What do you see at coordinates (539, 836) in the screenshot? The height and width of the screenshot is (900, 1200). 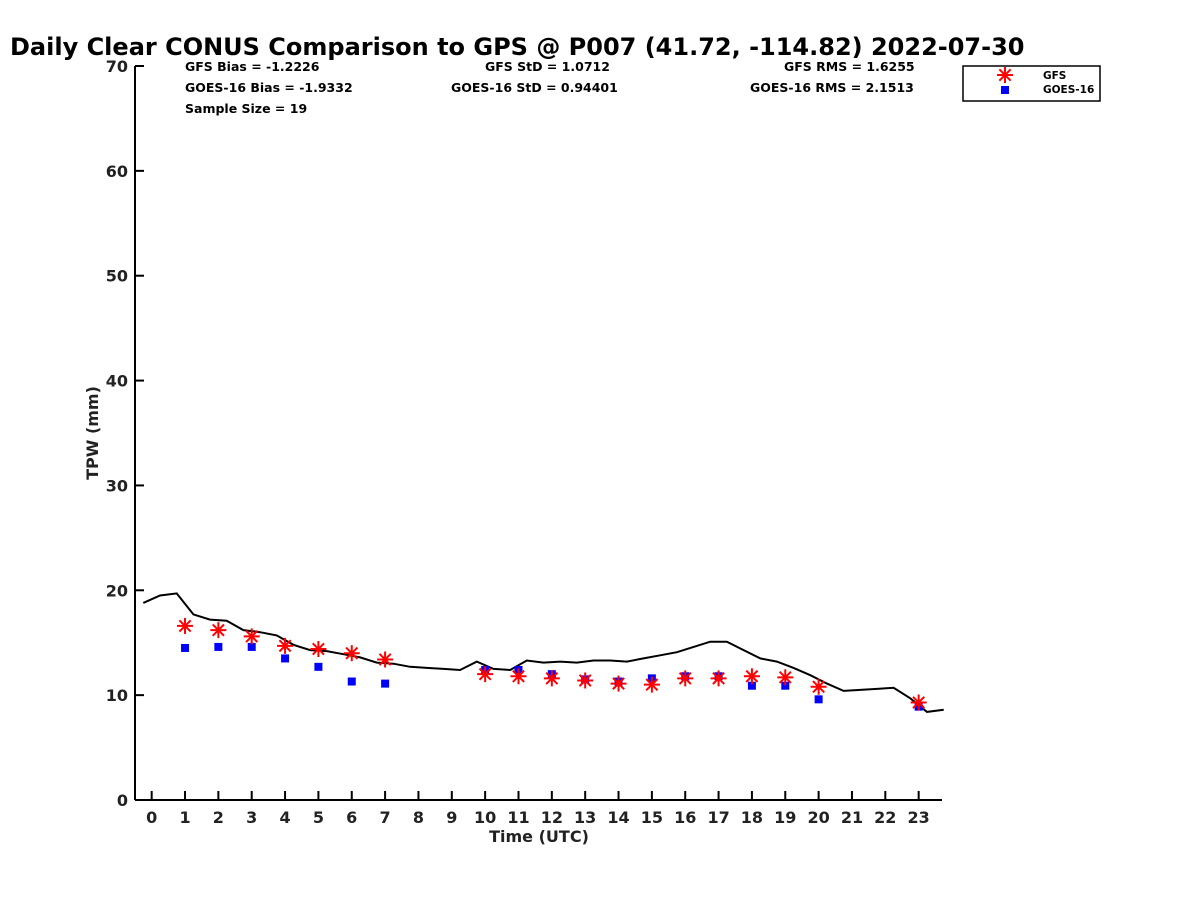 I see `x-axis-label: Time (UTC)` at bounding box center [539, 836].